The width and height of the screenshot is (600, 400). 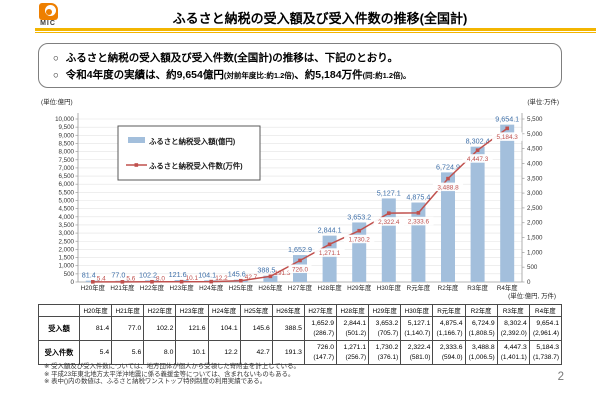 I want to click on left-axis-tick-label: 6,000, so click(x=67, y=184).